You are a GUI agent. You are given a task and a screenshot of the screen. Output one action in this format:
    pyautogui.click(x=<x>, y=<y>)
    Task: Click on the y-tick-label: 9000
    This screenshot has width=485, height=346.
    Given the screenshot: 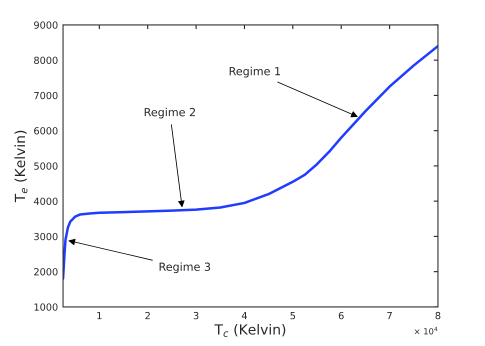 What is the action you would take?
    pyautogui.click(x=46, y=25)
    